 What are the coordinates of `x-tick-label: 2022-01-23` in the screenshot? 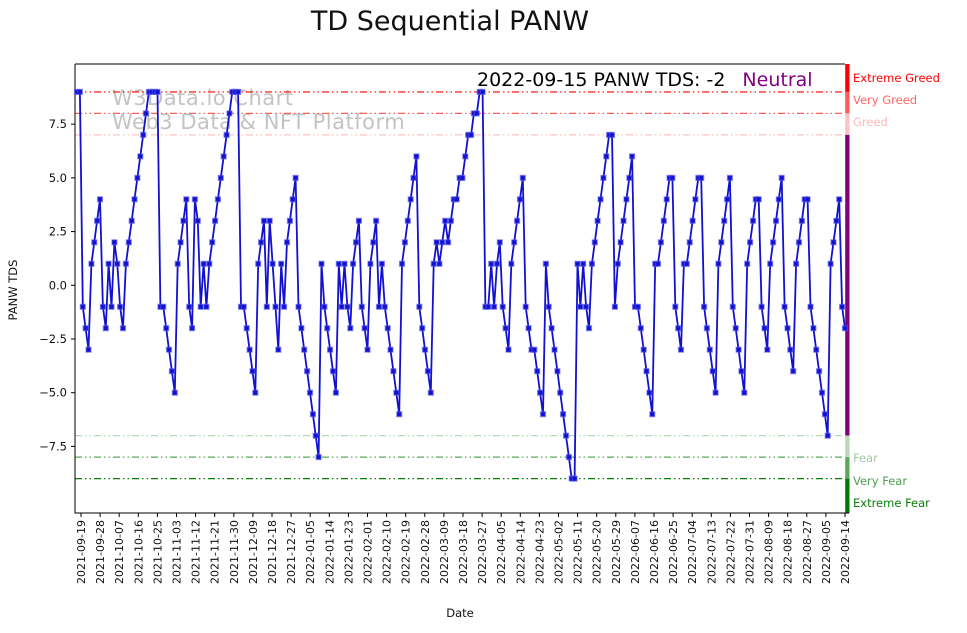 It's located at (348, 552).